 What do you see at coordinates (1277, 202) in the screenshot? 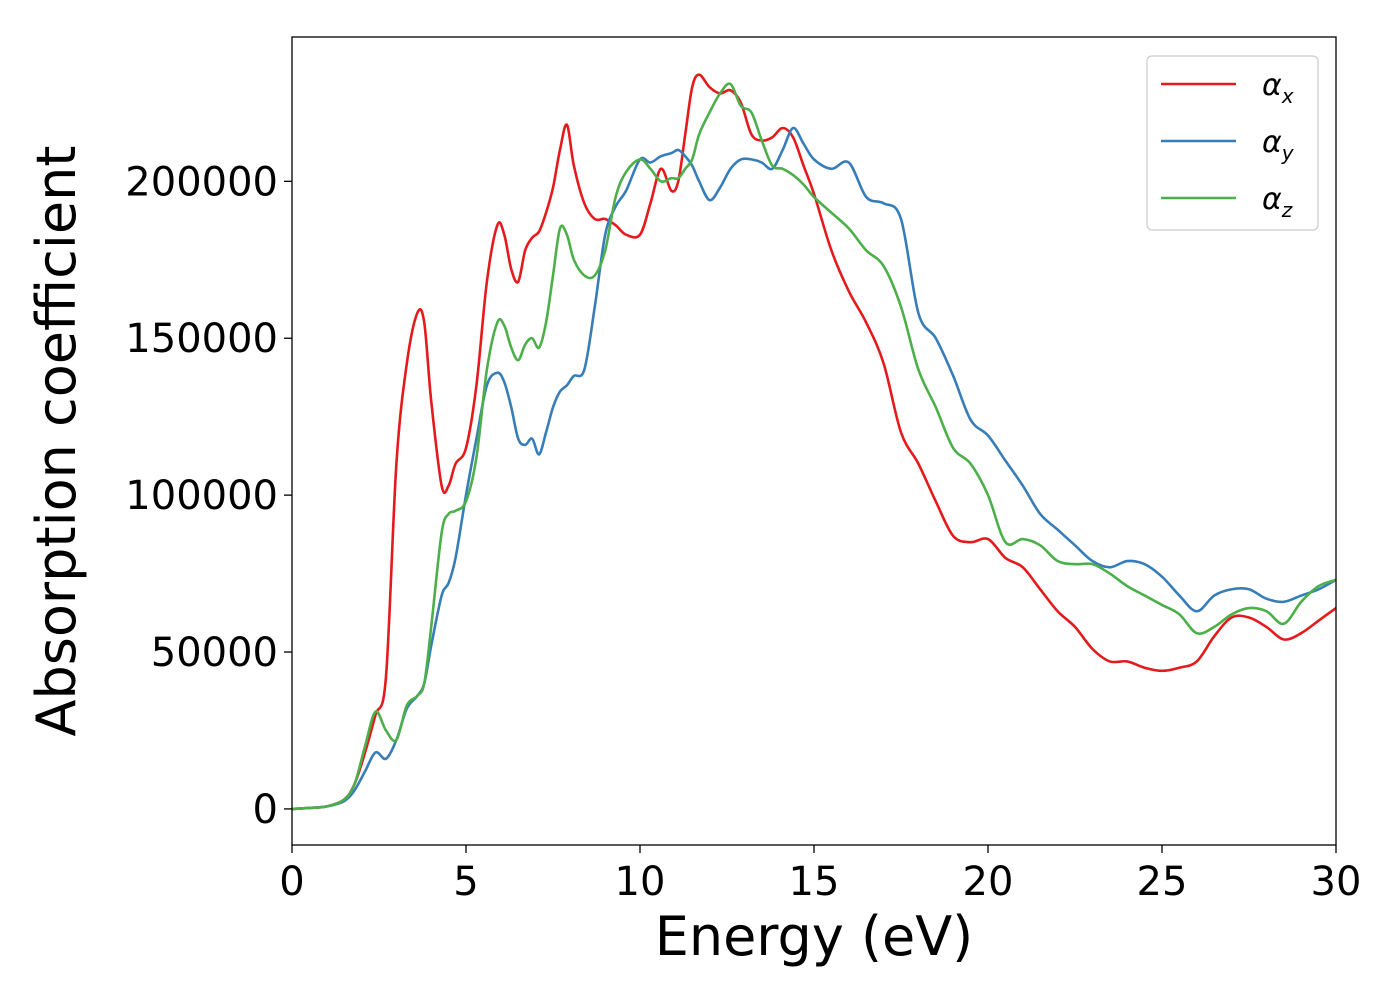
I see `legend-label-alpha-z: αz` at bounding box center [1277, 202].